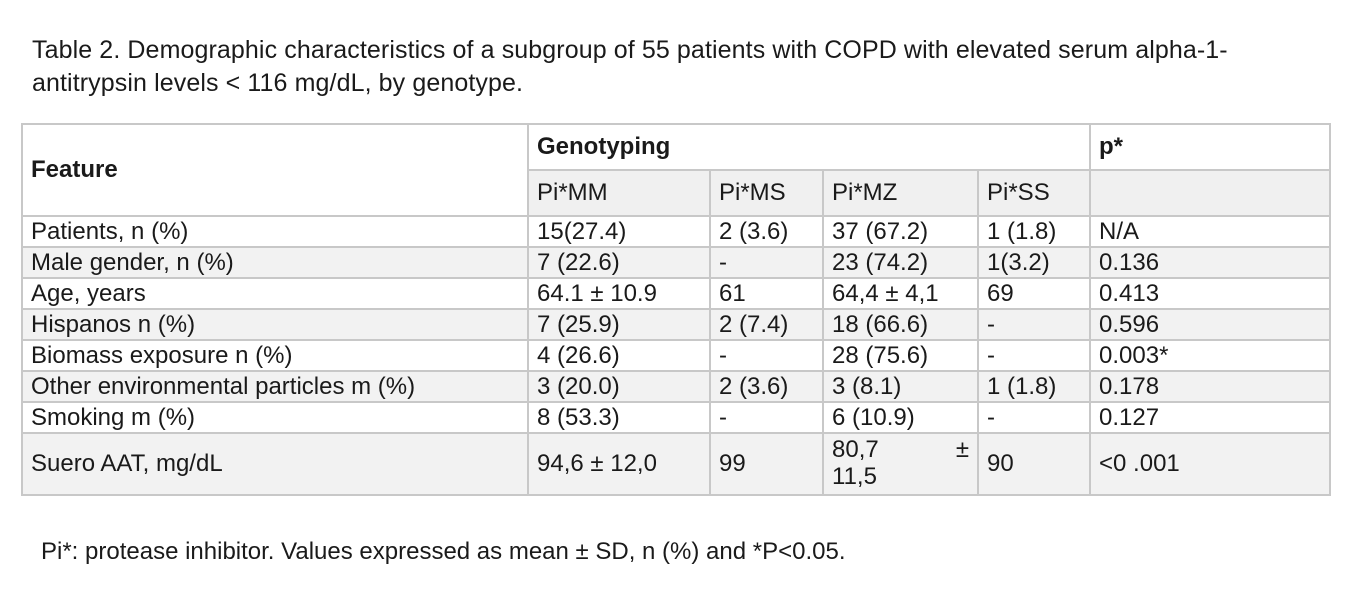  Describe the element at coordinates (619, 324) in the screenshot. I see `mm-cell: 7 (25.9)` at that location.